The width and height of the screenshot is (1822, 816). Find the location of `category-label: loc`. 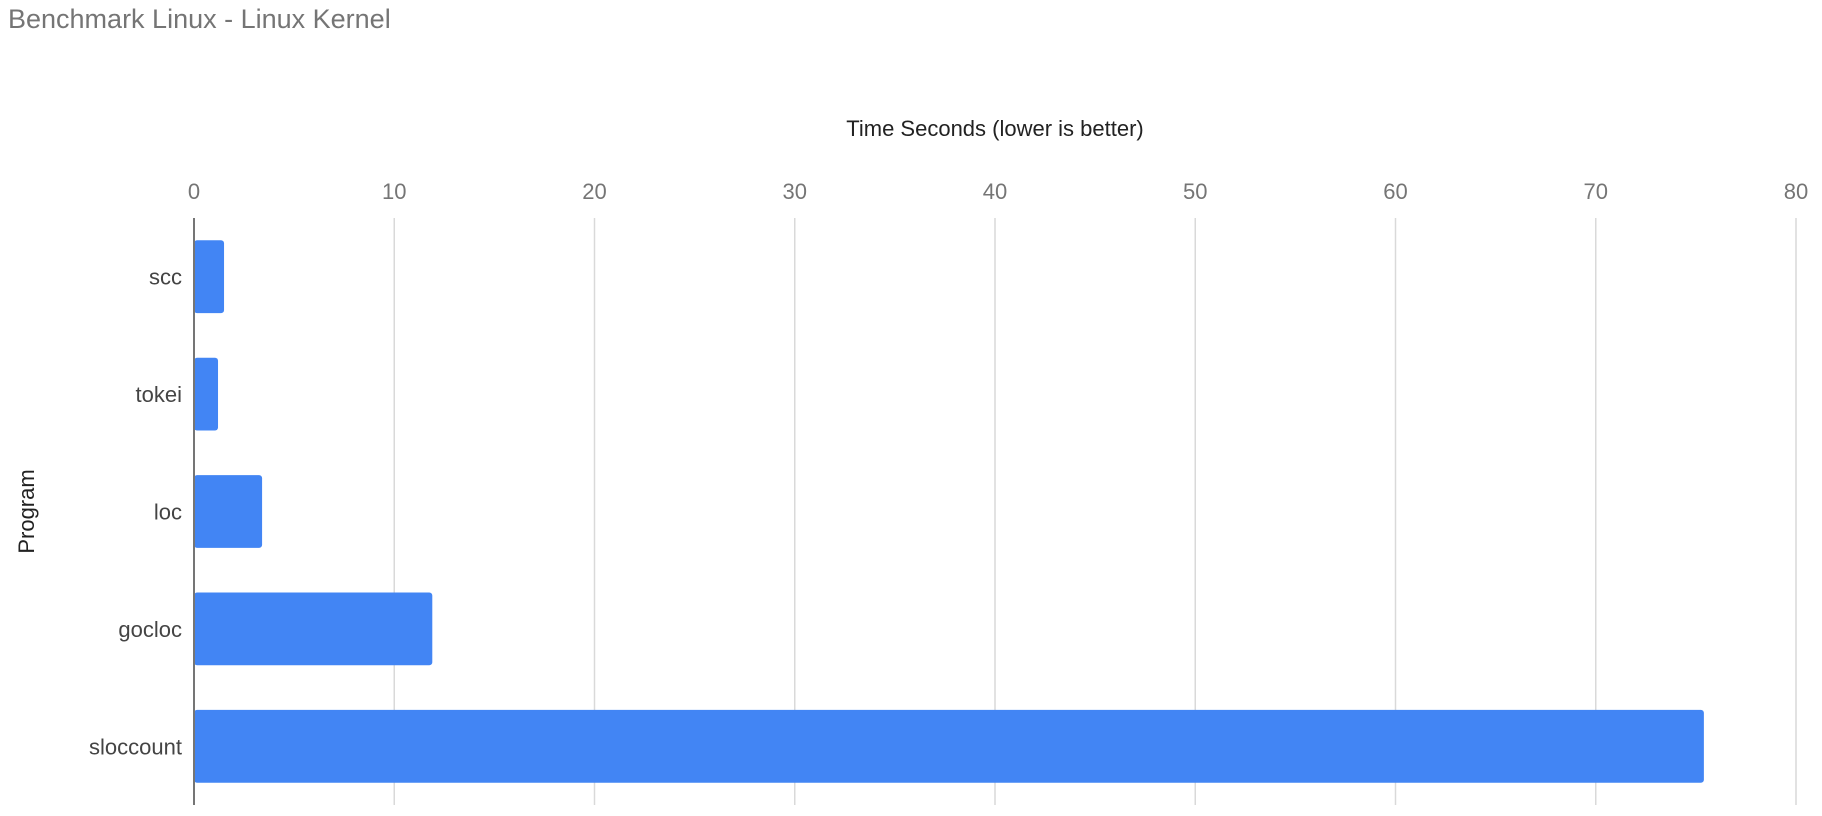

category-label: loc is located at coordinates (168, 512).